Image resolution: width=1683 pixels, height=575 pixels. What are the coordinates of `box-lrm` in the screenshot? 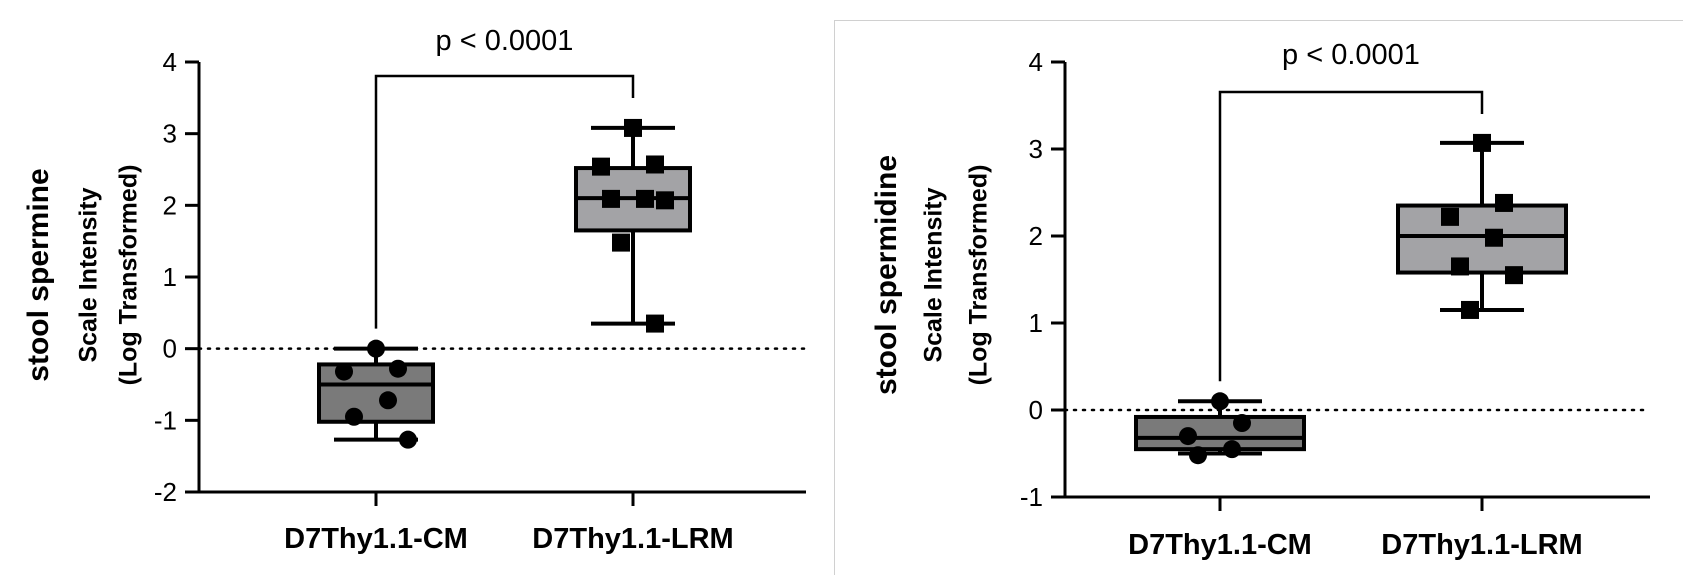 It's located at (1482, 239).